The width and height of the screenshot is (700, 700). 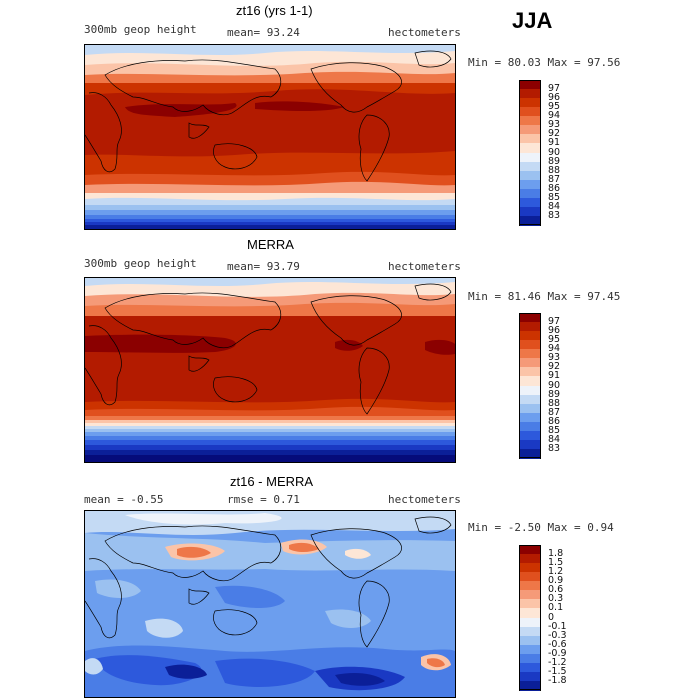 What do you see at coordinates (530, 153) in the screenshot?
I see `panel1-colorbar` at bounding box center [530, 153].